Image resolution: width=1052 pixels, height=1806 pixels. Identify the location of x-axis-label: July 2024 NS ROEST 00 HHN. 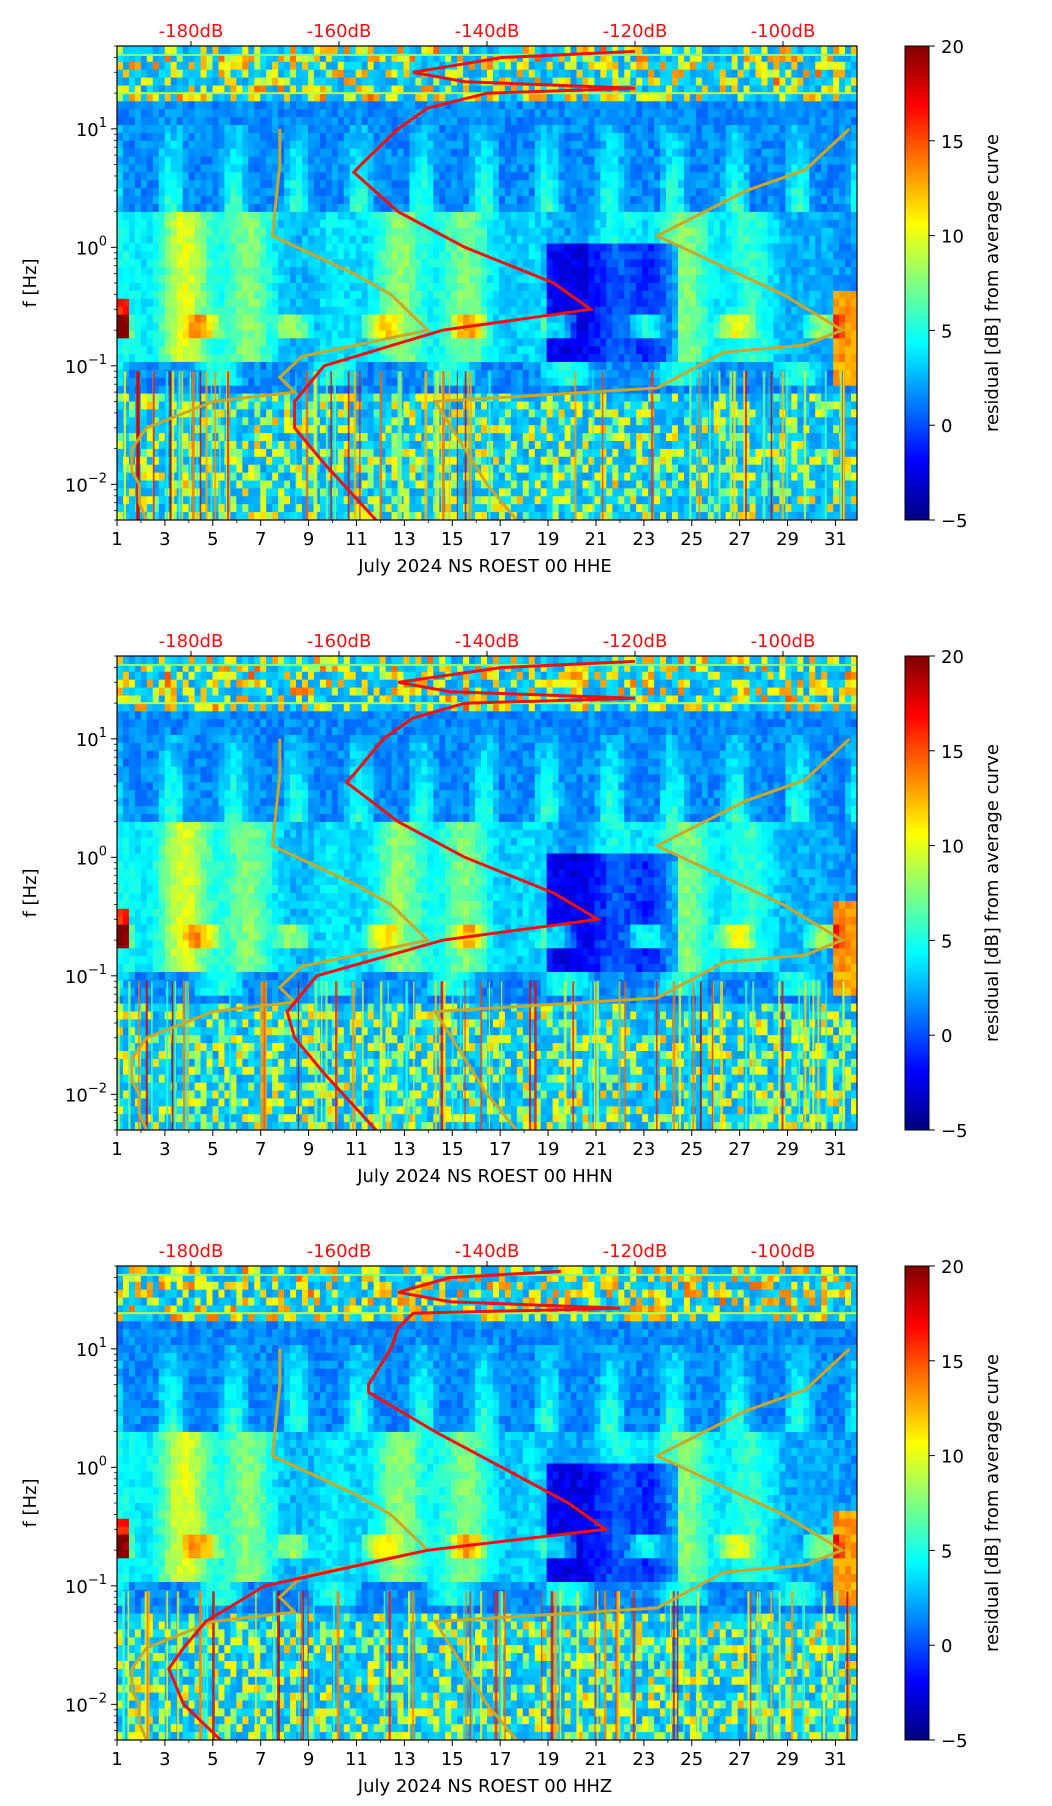
(484, 1176).